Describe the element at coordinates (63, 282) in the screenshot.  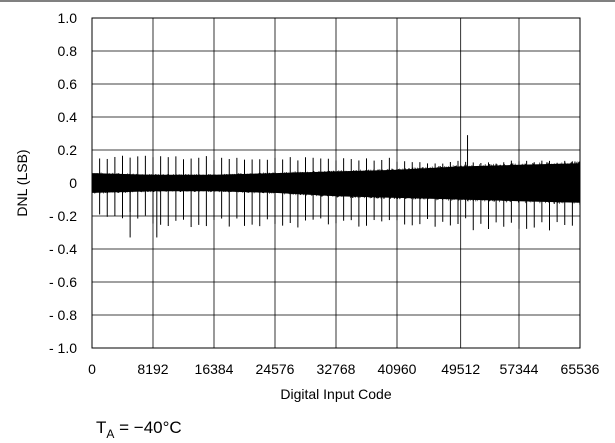
I see `y-tick-label-8: - 0.6` at that location.